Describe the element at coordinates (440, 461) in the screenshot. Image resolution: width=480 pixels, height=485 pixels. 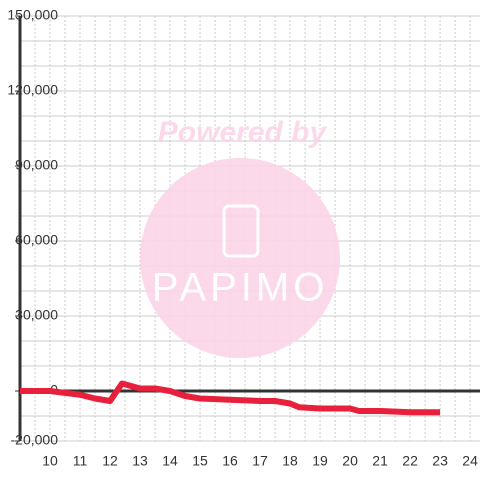
I see `x-tick-label: 23` at that location.